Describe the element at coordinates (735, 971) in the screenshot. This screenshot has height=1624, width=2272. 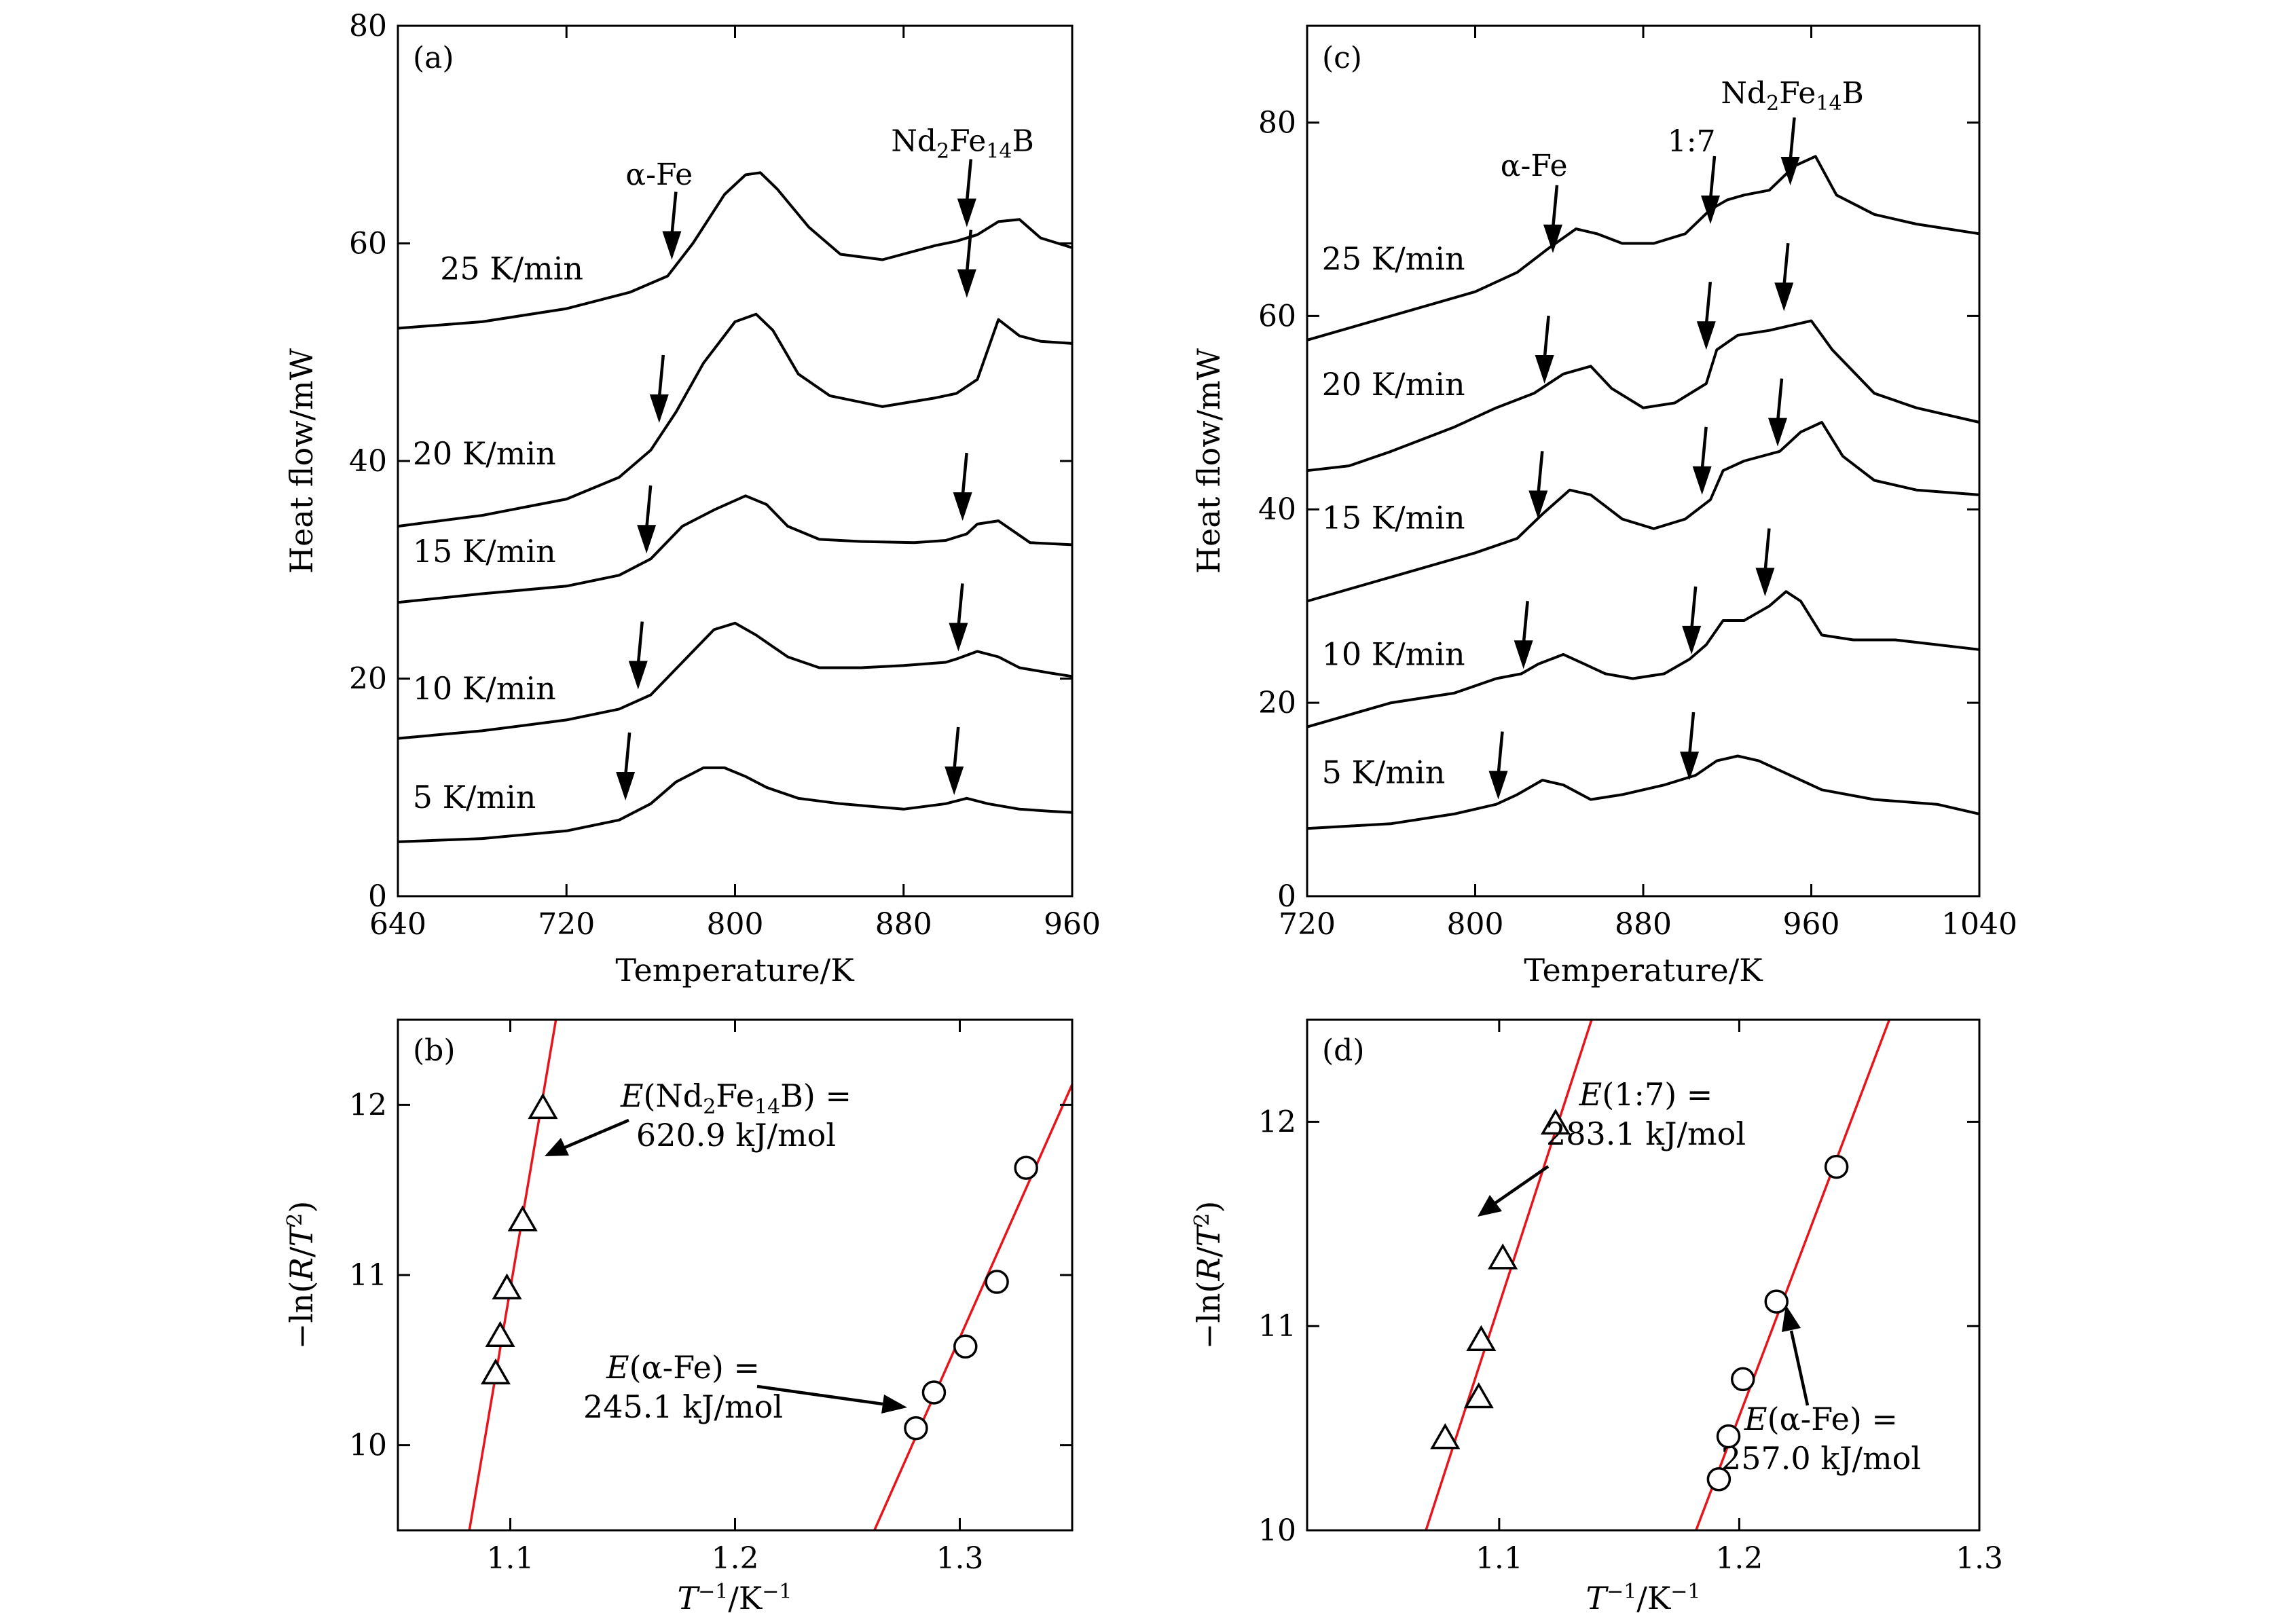
I see `panel-a-xlabel: Temperature/K` at that location.